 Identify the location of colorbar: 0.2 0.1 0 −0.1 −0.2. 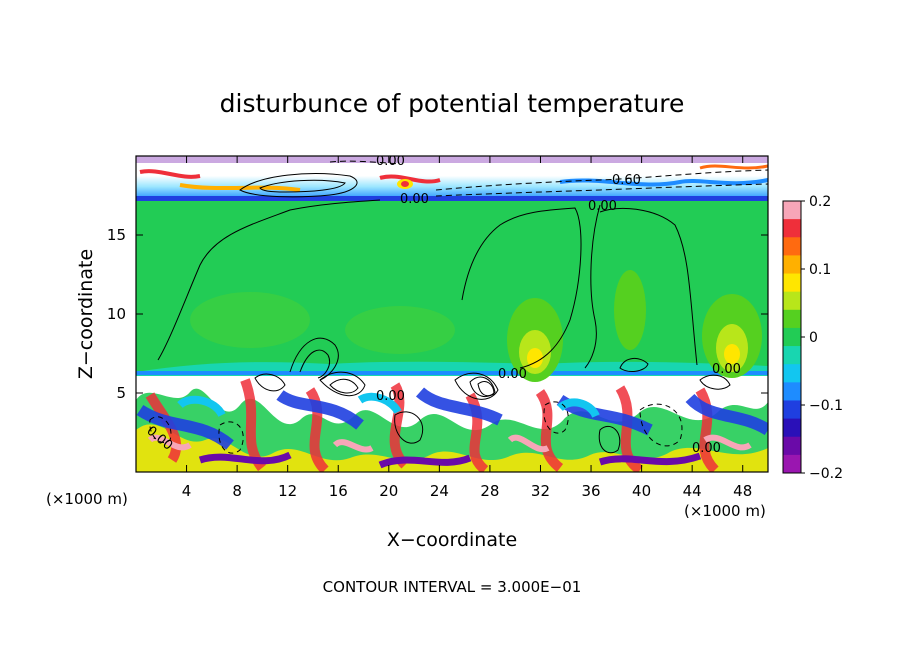
(812, 338).